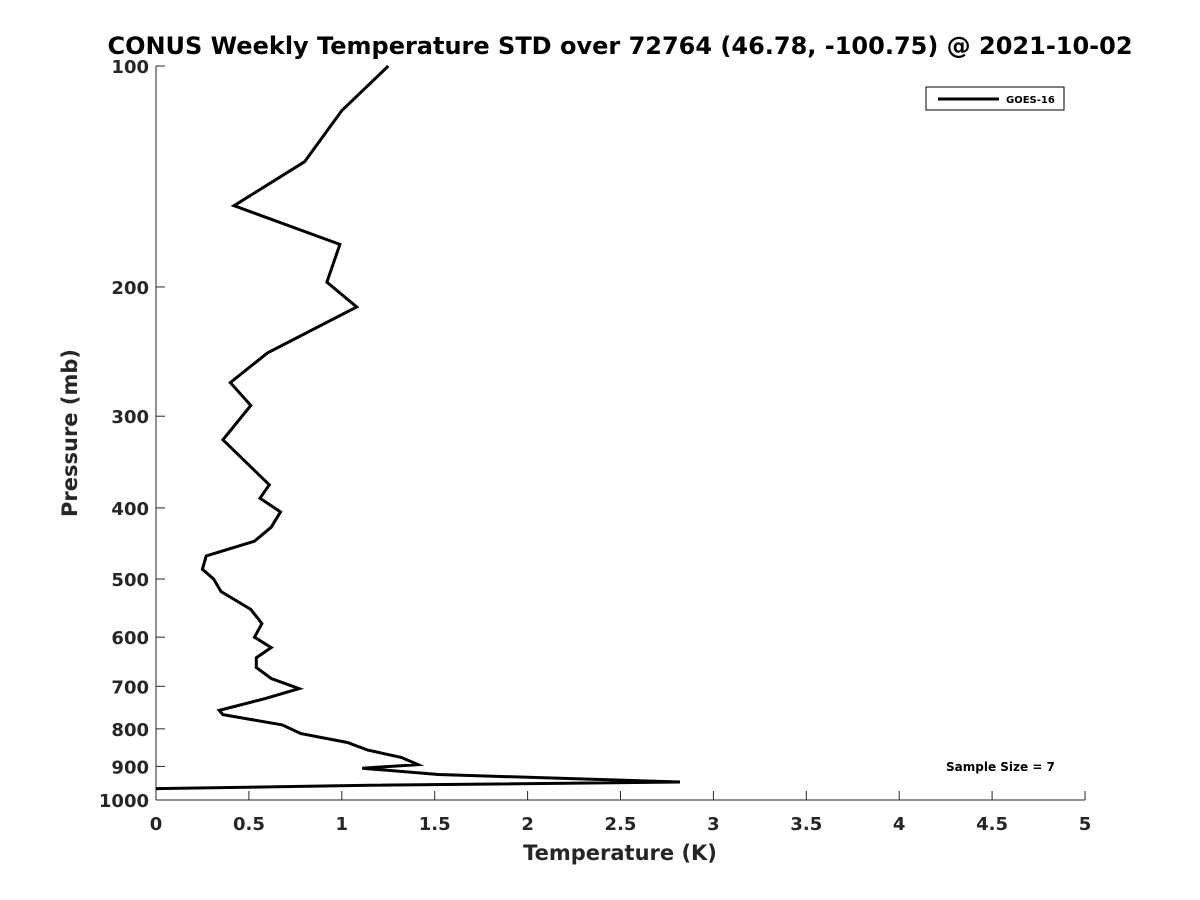 The image size is (1200, 900). What do you see at coordinates (130, 417) in the screenshot?
I see `y-tick-label: 300` at bounding box center [130, 417].